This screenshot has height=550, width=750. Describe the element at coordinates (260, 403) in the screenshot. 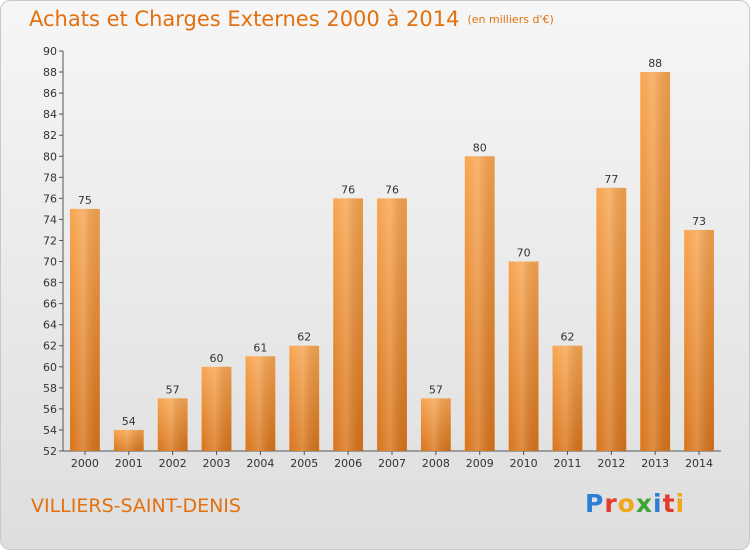

I see `bar-shine-2004` at that location.